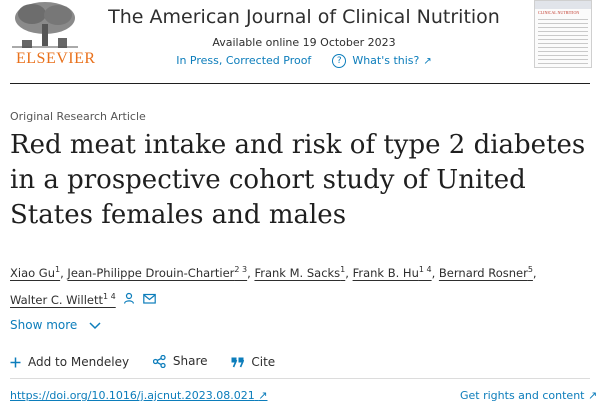 This screenshot has height=402, width=600. What do you see at coordinates (253, 362) in the screenshot?
I see `cite-button: Cite` at bounding box center [253, 362].